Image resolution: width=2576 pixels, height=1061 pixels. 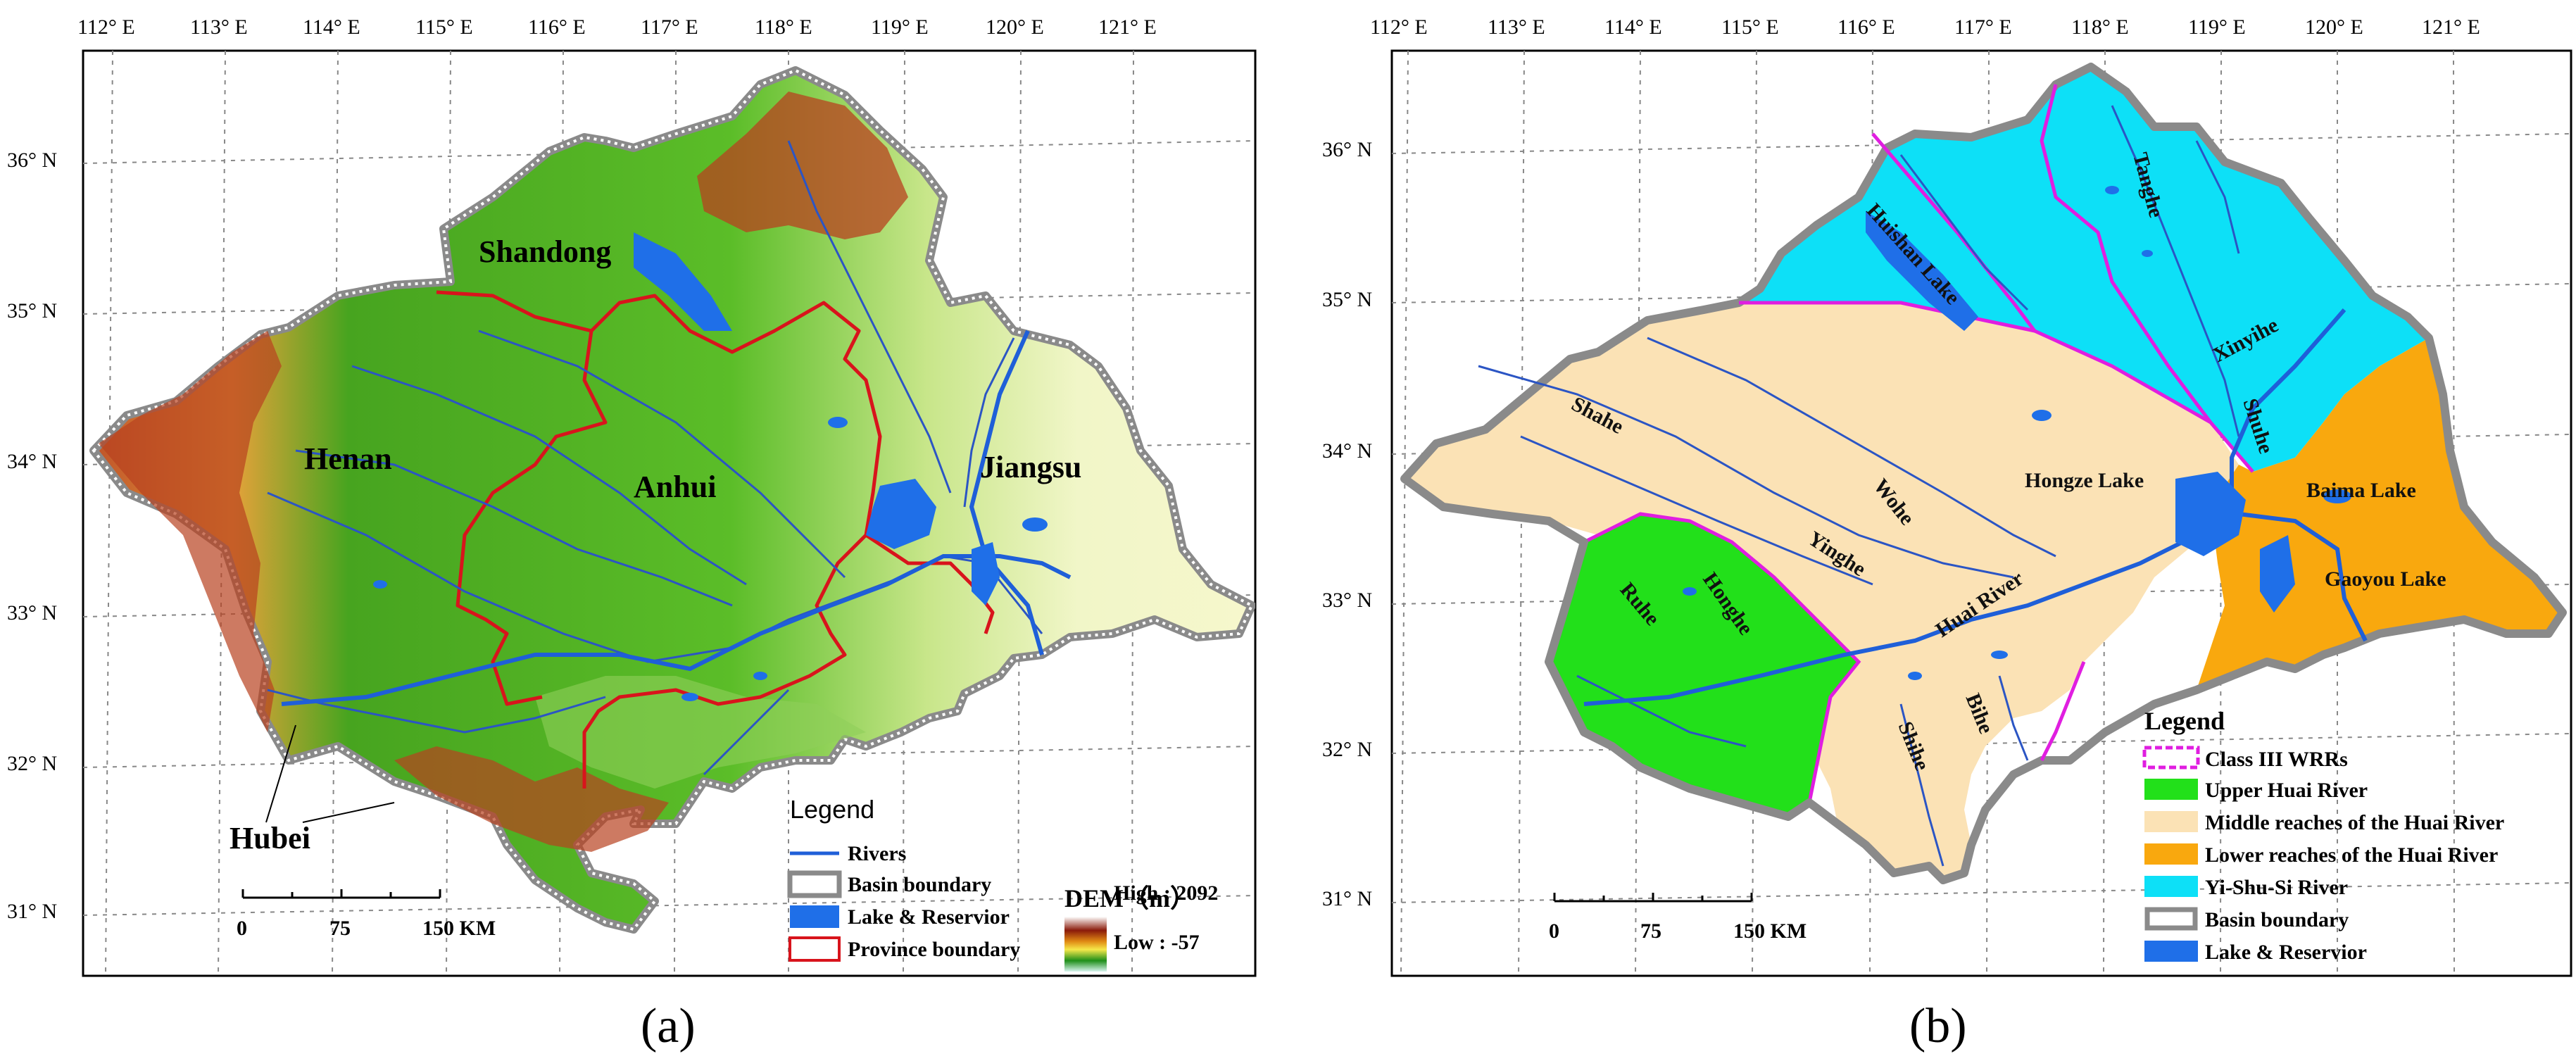 What do you see at coordinates (1347, 524) in the screenshot?
I see `lat-labels-b: 36° N 35° N 34° N 33° N 32° N 31° N` at bounding box center [1347, 524].